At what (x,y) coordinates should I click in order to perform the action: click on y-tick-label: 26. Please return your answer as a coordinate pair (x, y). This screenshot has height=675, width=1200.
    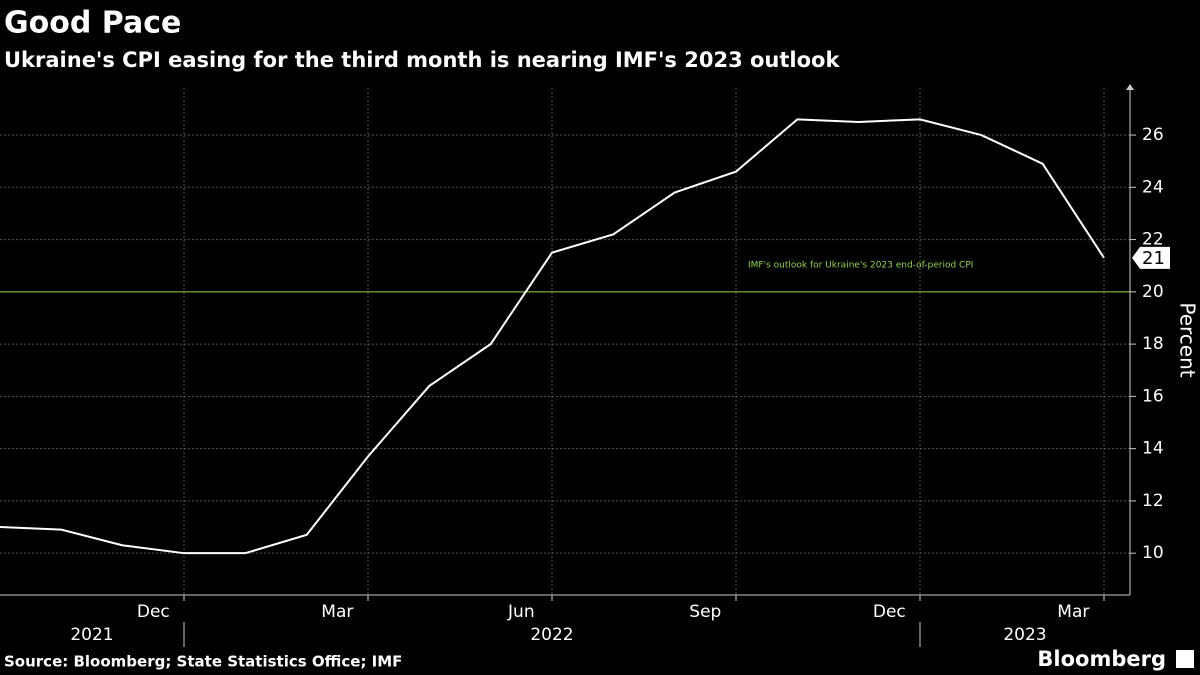
    Looking at the image, I should click on (1153, 135).